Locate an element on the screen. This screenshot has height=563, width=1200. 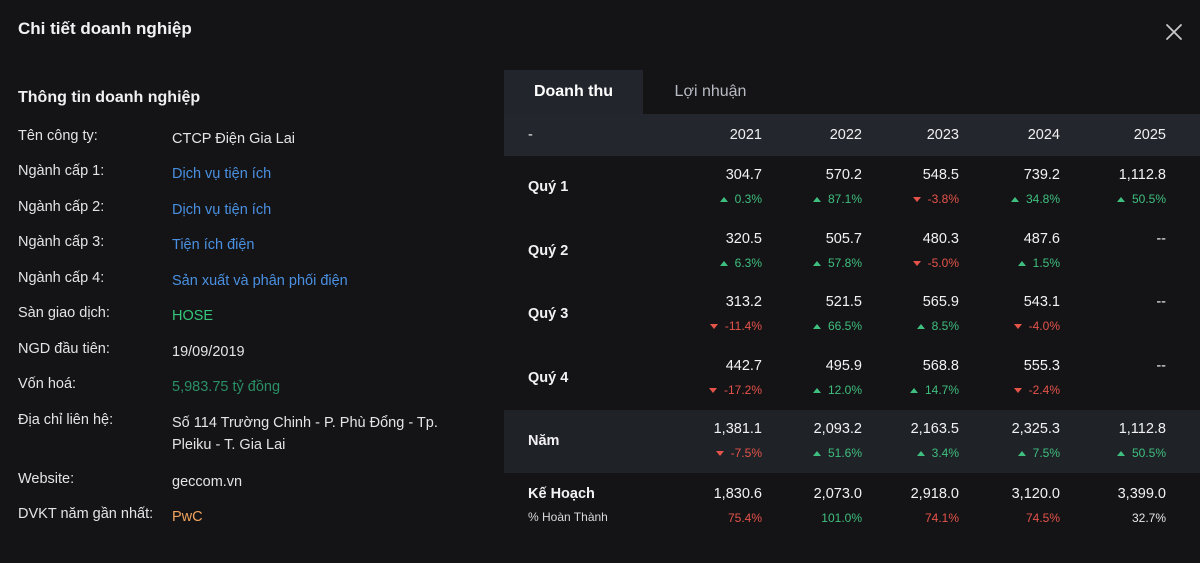
year-header: 2021 is located at coordinates (745, 135).